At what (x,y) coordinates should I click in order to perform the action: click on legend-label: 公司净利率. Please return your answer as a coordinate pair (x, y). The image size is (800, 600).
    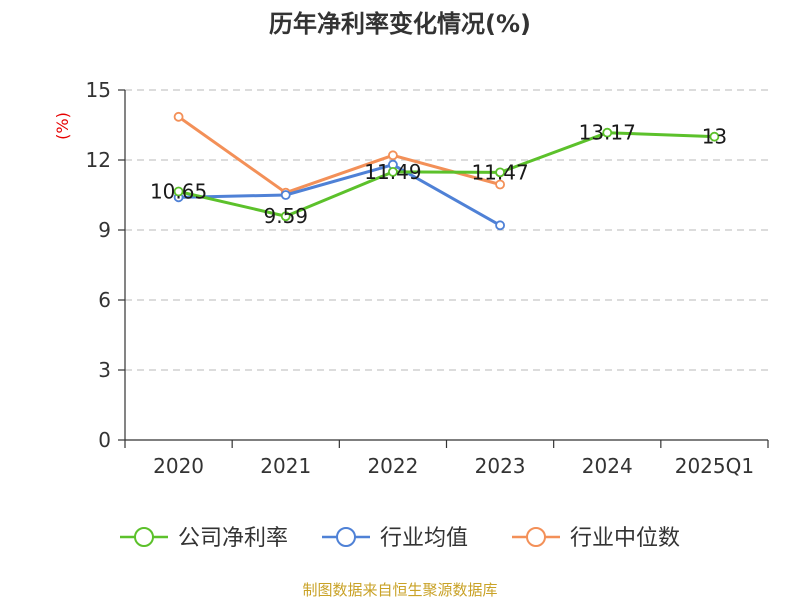
    Looking at the image, I should click on (233, 538).